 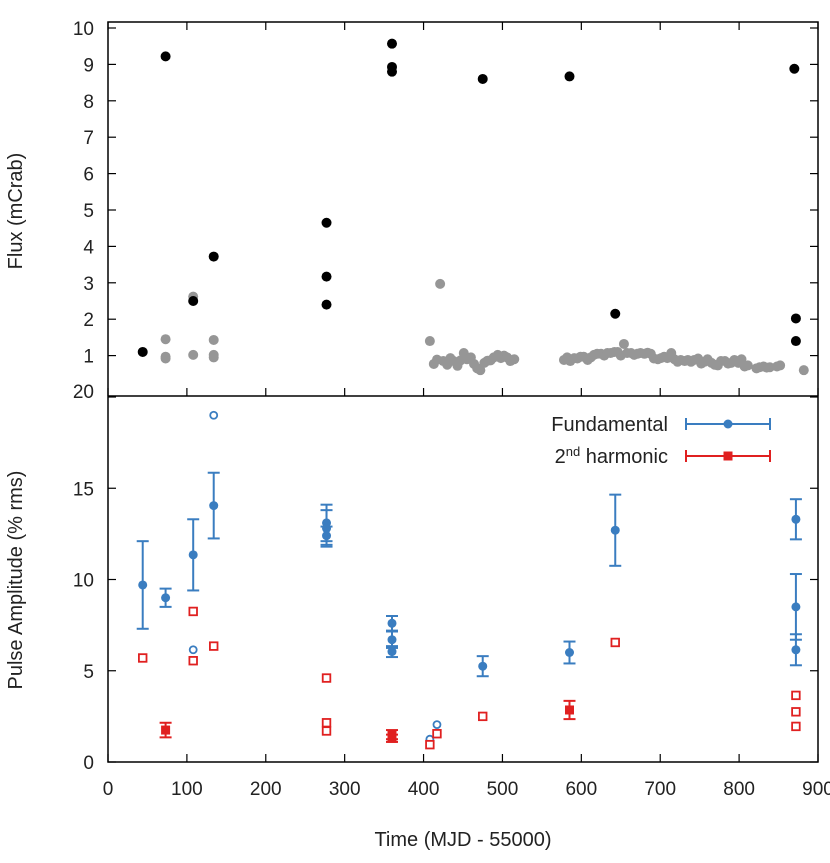 I want to click on top-ytick-label: 8, so click(x=88, y=102).